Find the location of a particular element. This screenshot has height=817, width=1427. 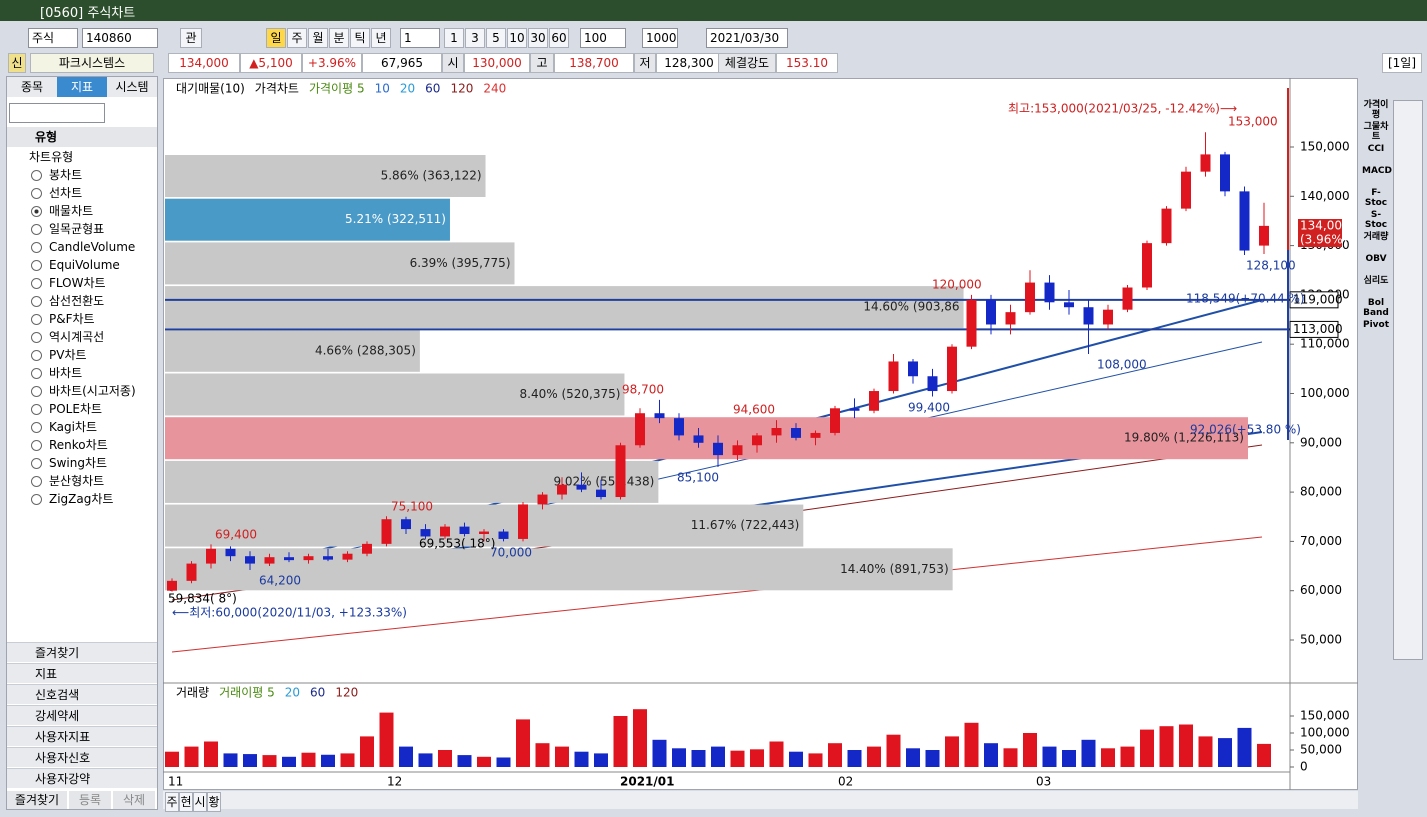

chart-type-item: 분산형차트 is located at coordinates (77, 481).